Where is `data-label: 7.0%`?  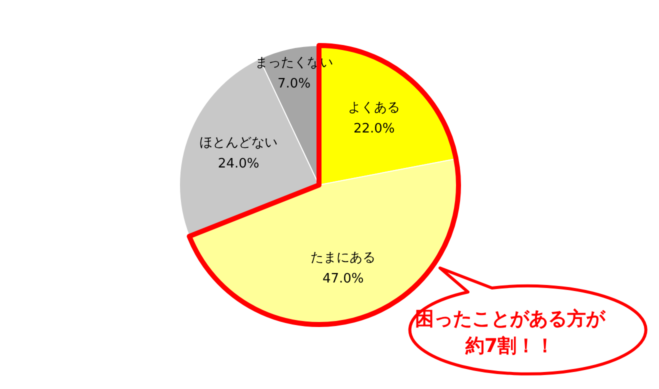
data-label: 7.0% is located at coordinates (294, 84).